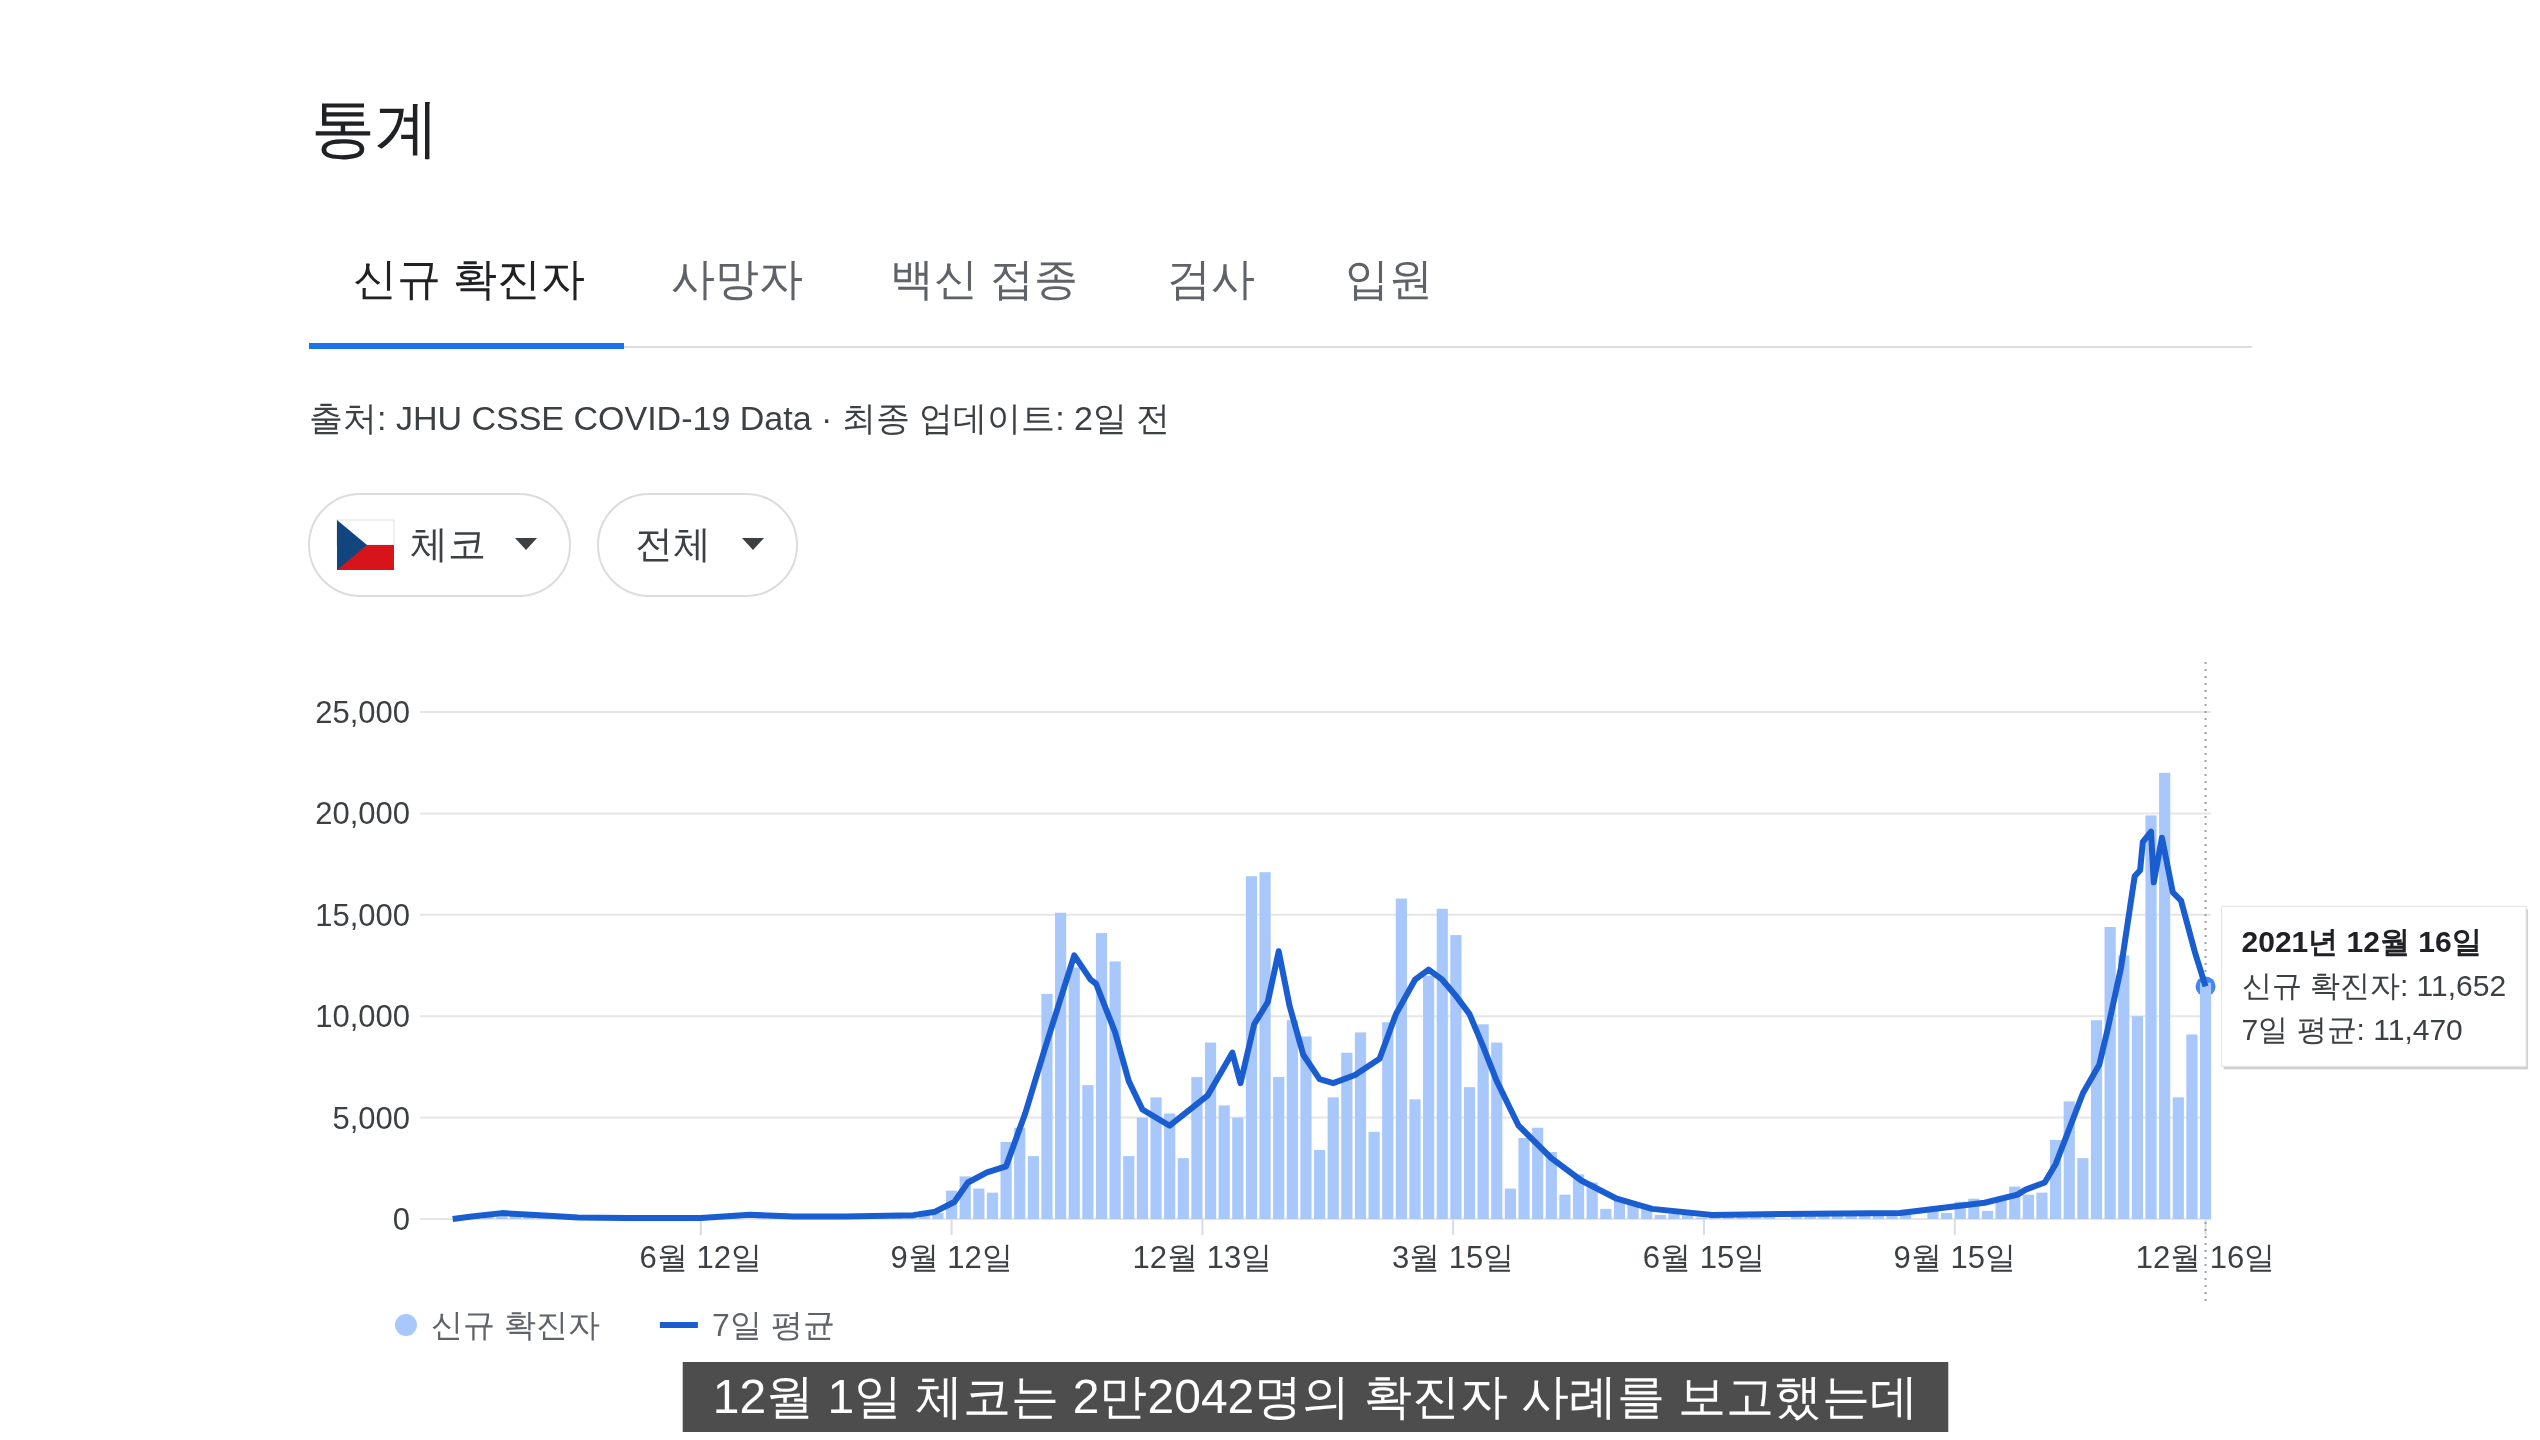 This screenshot has width=2540, height=1440. Describe the element at coordinates (362, 1017) in the screenshot. I see `y-tick-label: 10,000` at that location.